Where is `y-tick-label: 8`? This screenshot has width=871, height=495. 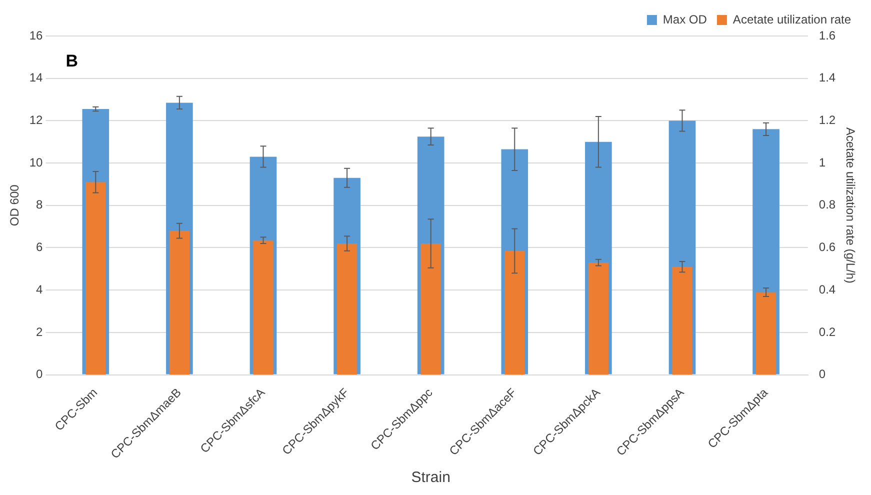
y-tick-label: 8 is located at coordinates (40, 205).